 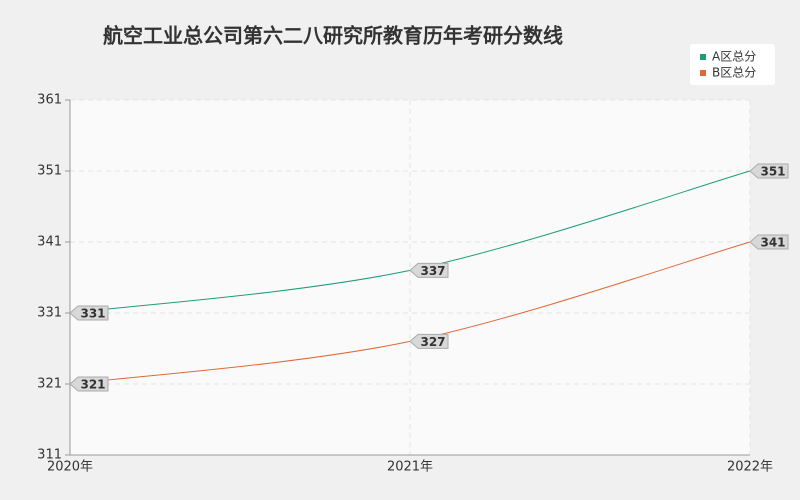 What do you see at coordinates (70, 467) in the screenshot?
I see `x-tick-label: 2020年` at bounding box center [70, 467].